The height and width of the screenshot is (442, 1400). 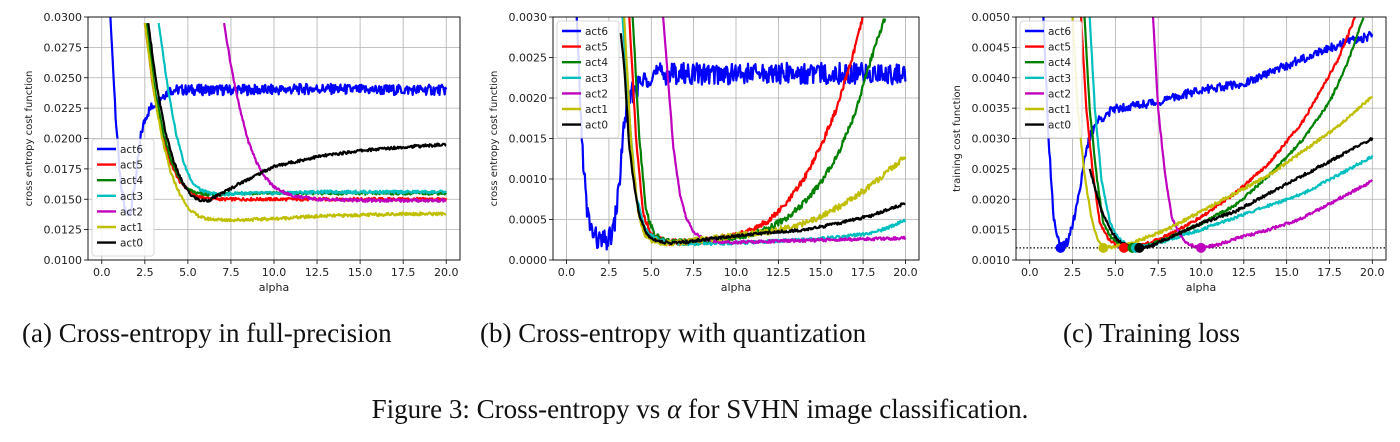 What do you see at coordinates (63, 139) in the screenshot?
I see `y-tick-label: 0.0200` at bounding box center [63, 139].